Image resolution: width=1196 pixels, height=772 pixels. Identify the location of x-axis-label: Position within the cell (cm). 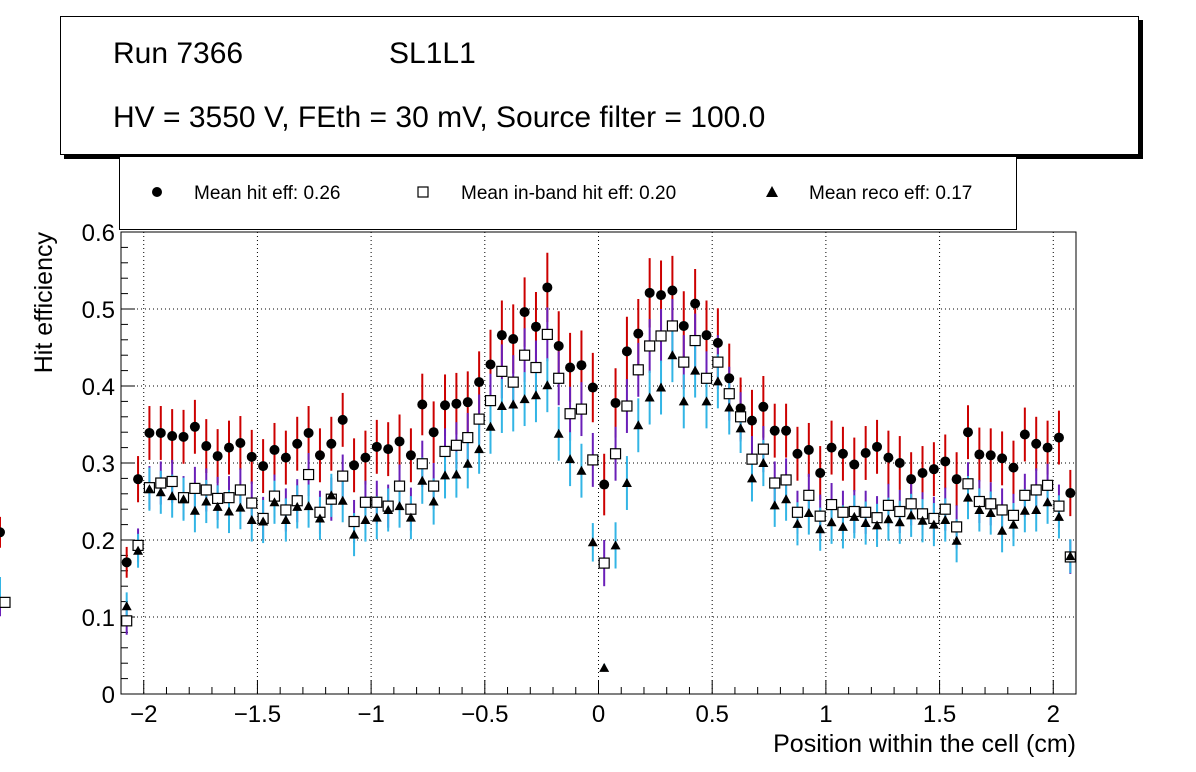
(924, 744).